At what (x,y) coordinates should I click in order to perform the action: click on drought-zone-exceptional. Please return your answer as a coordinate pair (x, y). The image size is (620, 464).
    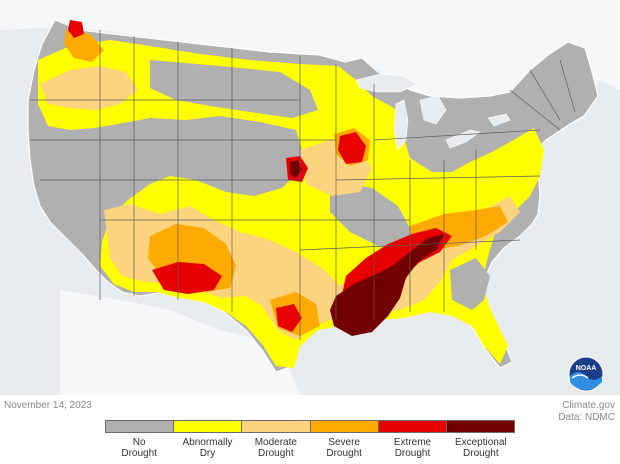
    Looking at the image, I should click on (387, 285).